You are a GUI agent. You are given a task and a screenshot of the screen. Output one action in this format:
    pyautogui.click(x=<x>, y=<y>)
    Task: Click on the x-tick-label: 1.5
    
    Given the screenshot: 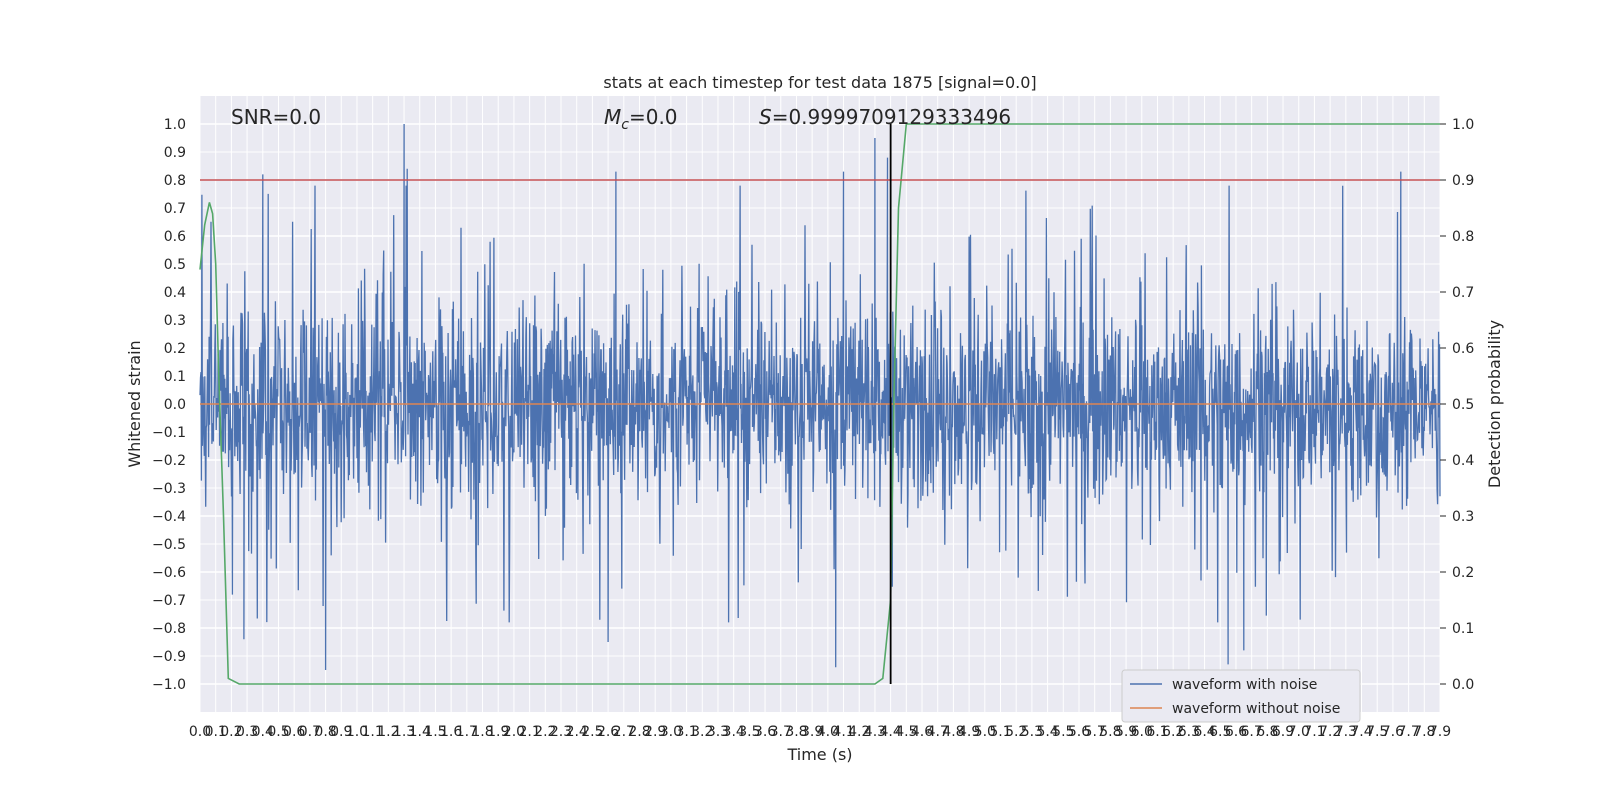 What is the action you would take?
    pyautogui.click(x=435, y=732)
    